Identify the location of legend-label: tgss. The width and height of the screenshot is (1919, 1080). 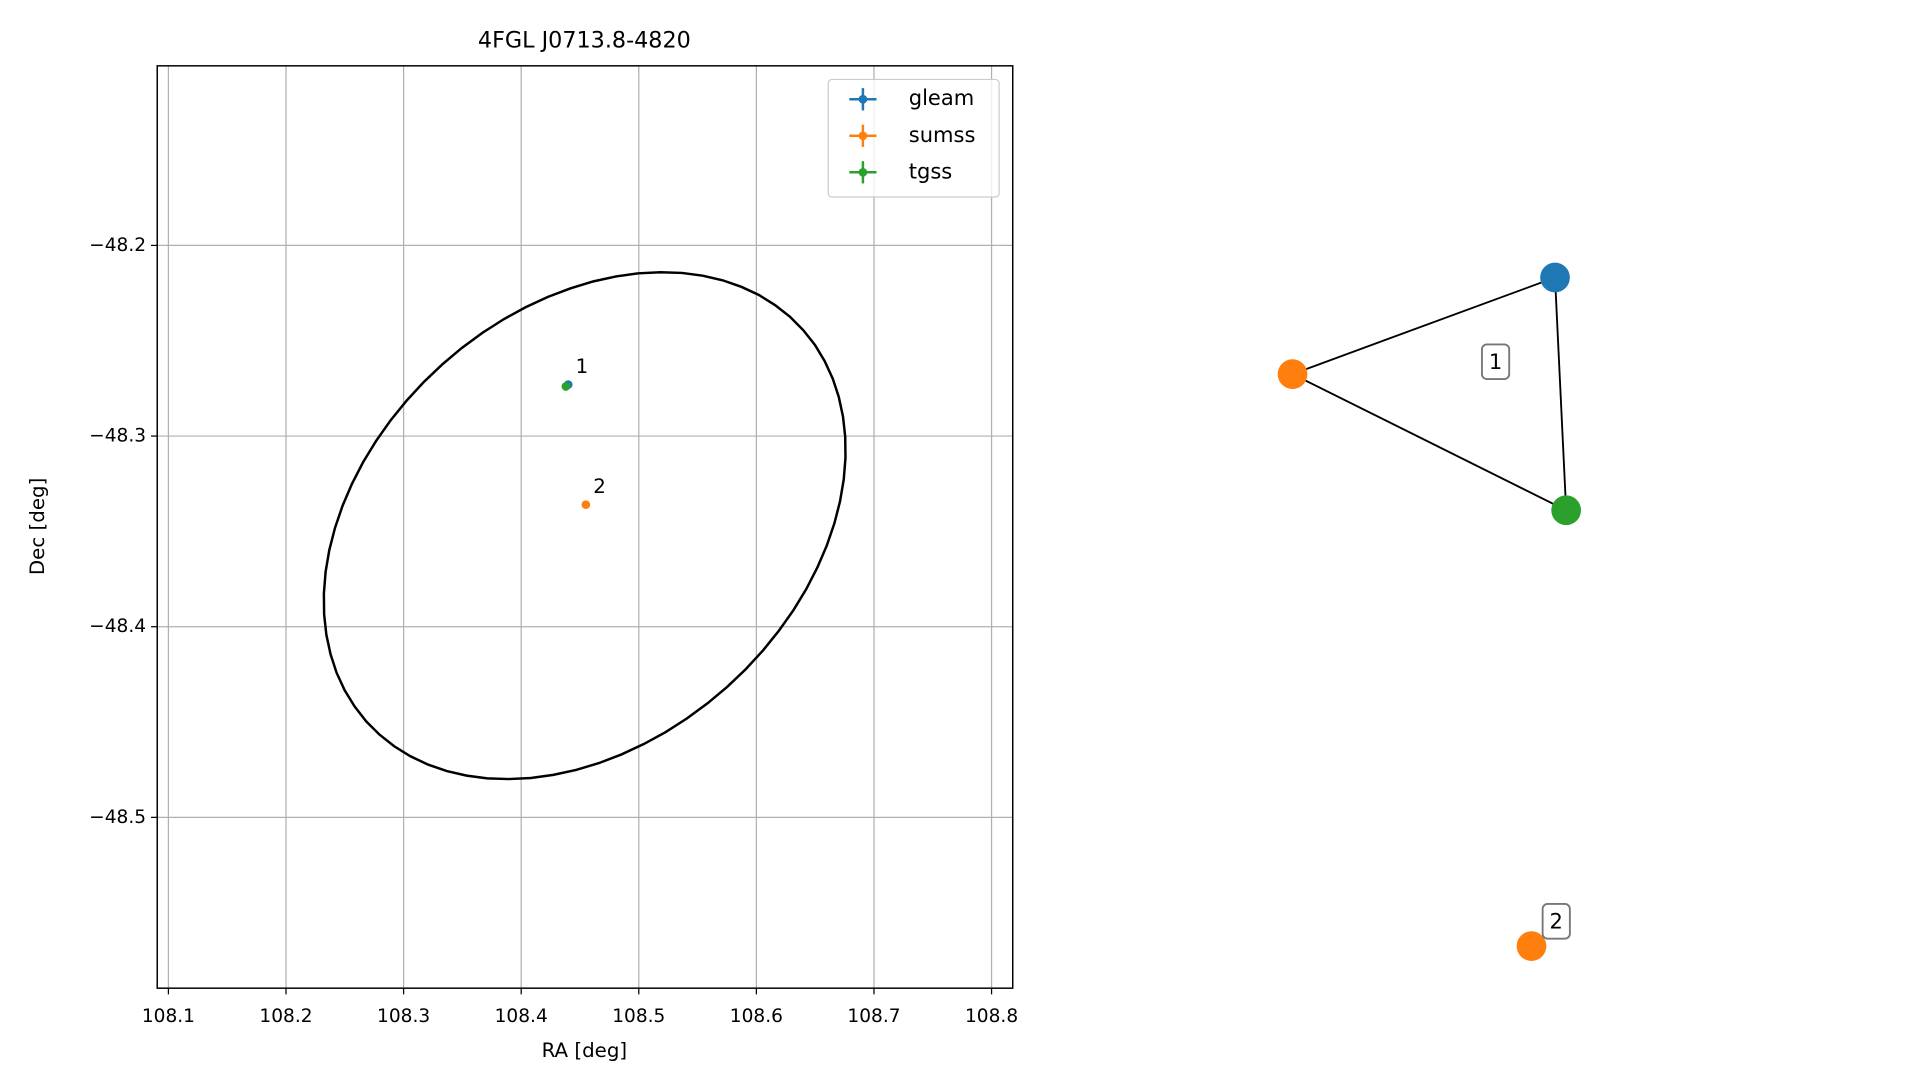
(931, 170).